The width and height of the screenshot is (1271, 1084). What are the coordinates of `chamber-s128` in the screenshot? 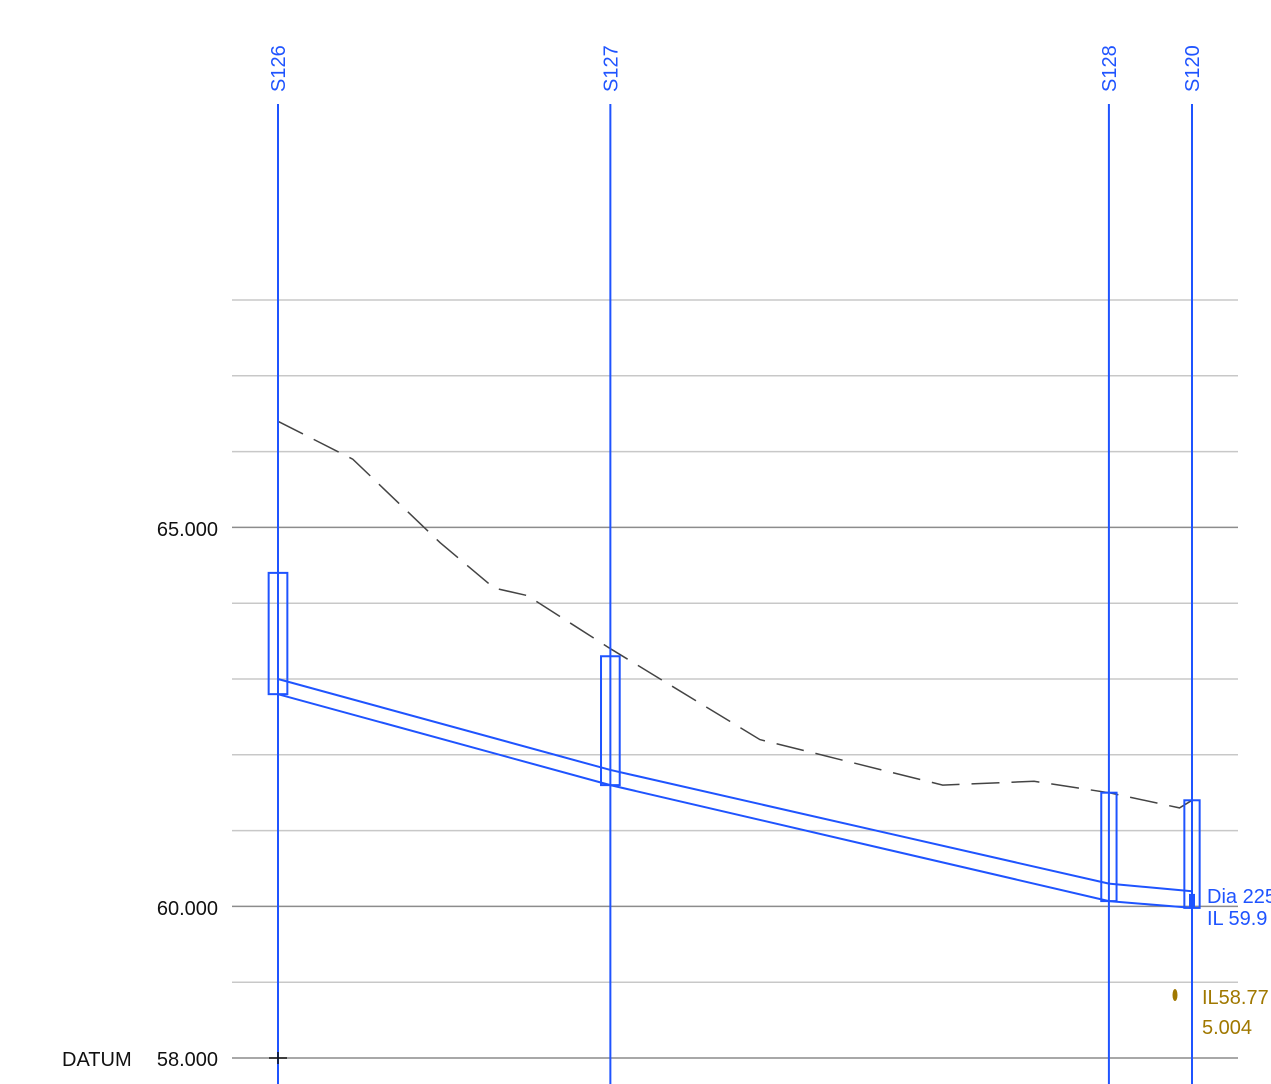 It's located at (1109, 847).